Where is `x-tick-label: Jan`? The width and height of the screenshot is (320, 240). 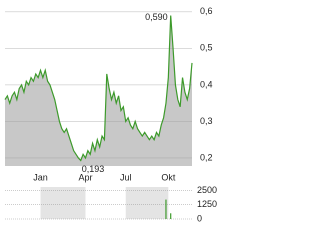 x-tick-label: Jan is located at coordinates (40, 177).